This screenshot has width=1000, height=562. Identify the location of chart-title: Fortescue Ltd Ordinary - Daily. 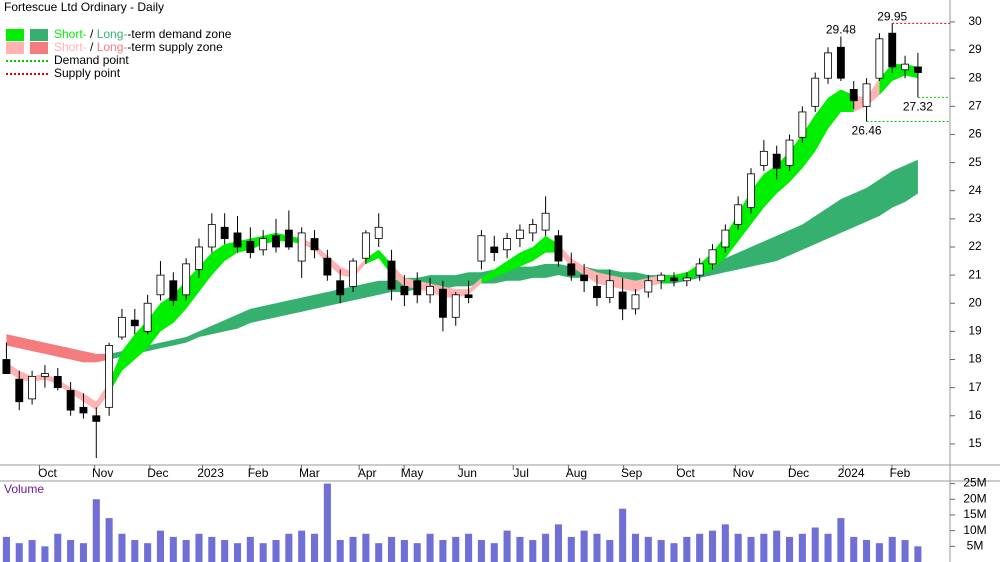
(84, 7).